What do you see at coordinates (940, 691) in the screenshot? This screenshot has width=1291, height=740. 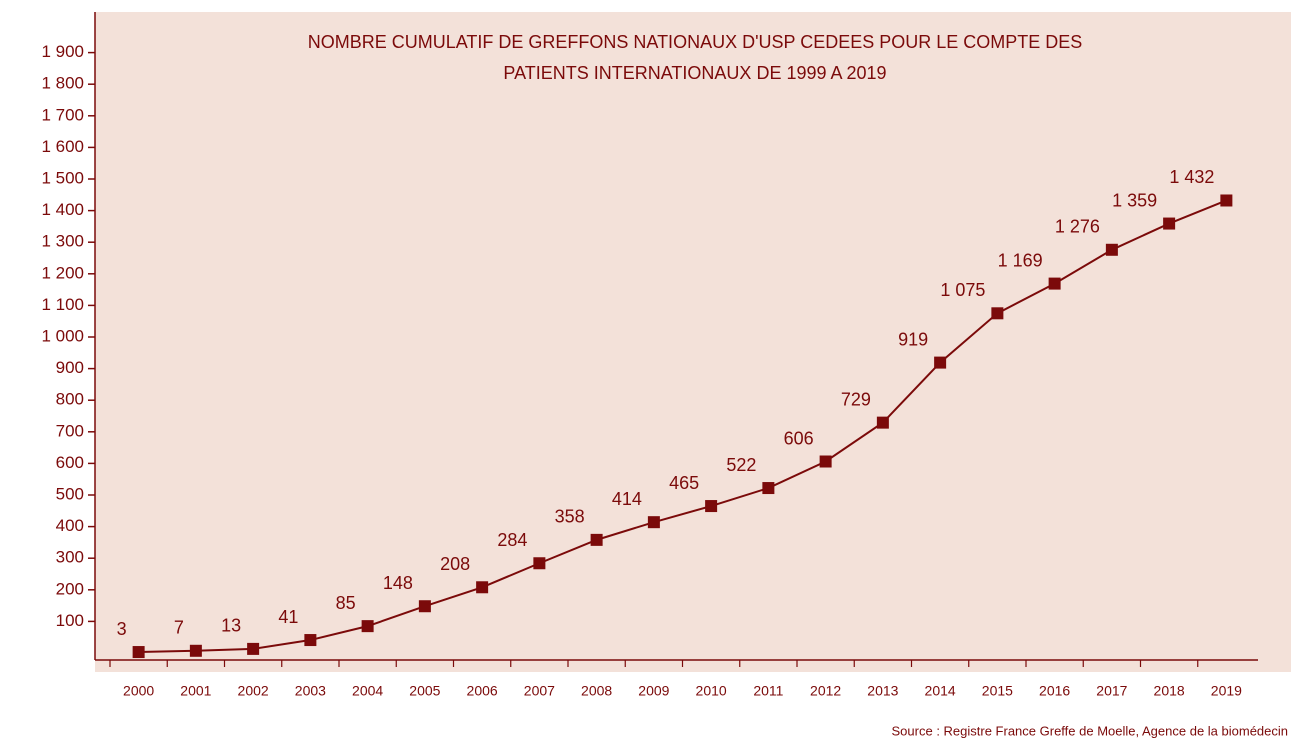 I see `x-tick-label: 2014` at bounding box center [940, 691].